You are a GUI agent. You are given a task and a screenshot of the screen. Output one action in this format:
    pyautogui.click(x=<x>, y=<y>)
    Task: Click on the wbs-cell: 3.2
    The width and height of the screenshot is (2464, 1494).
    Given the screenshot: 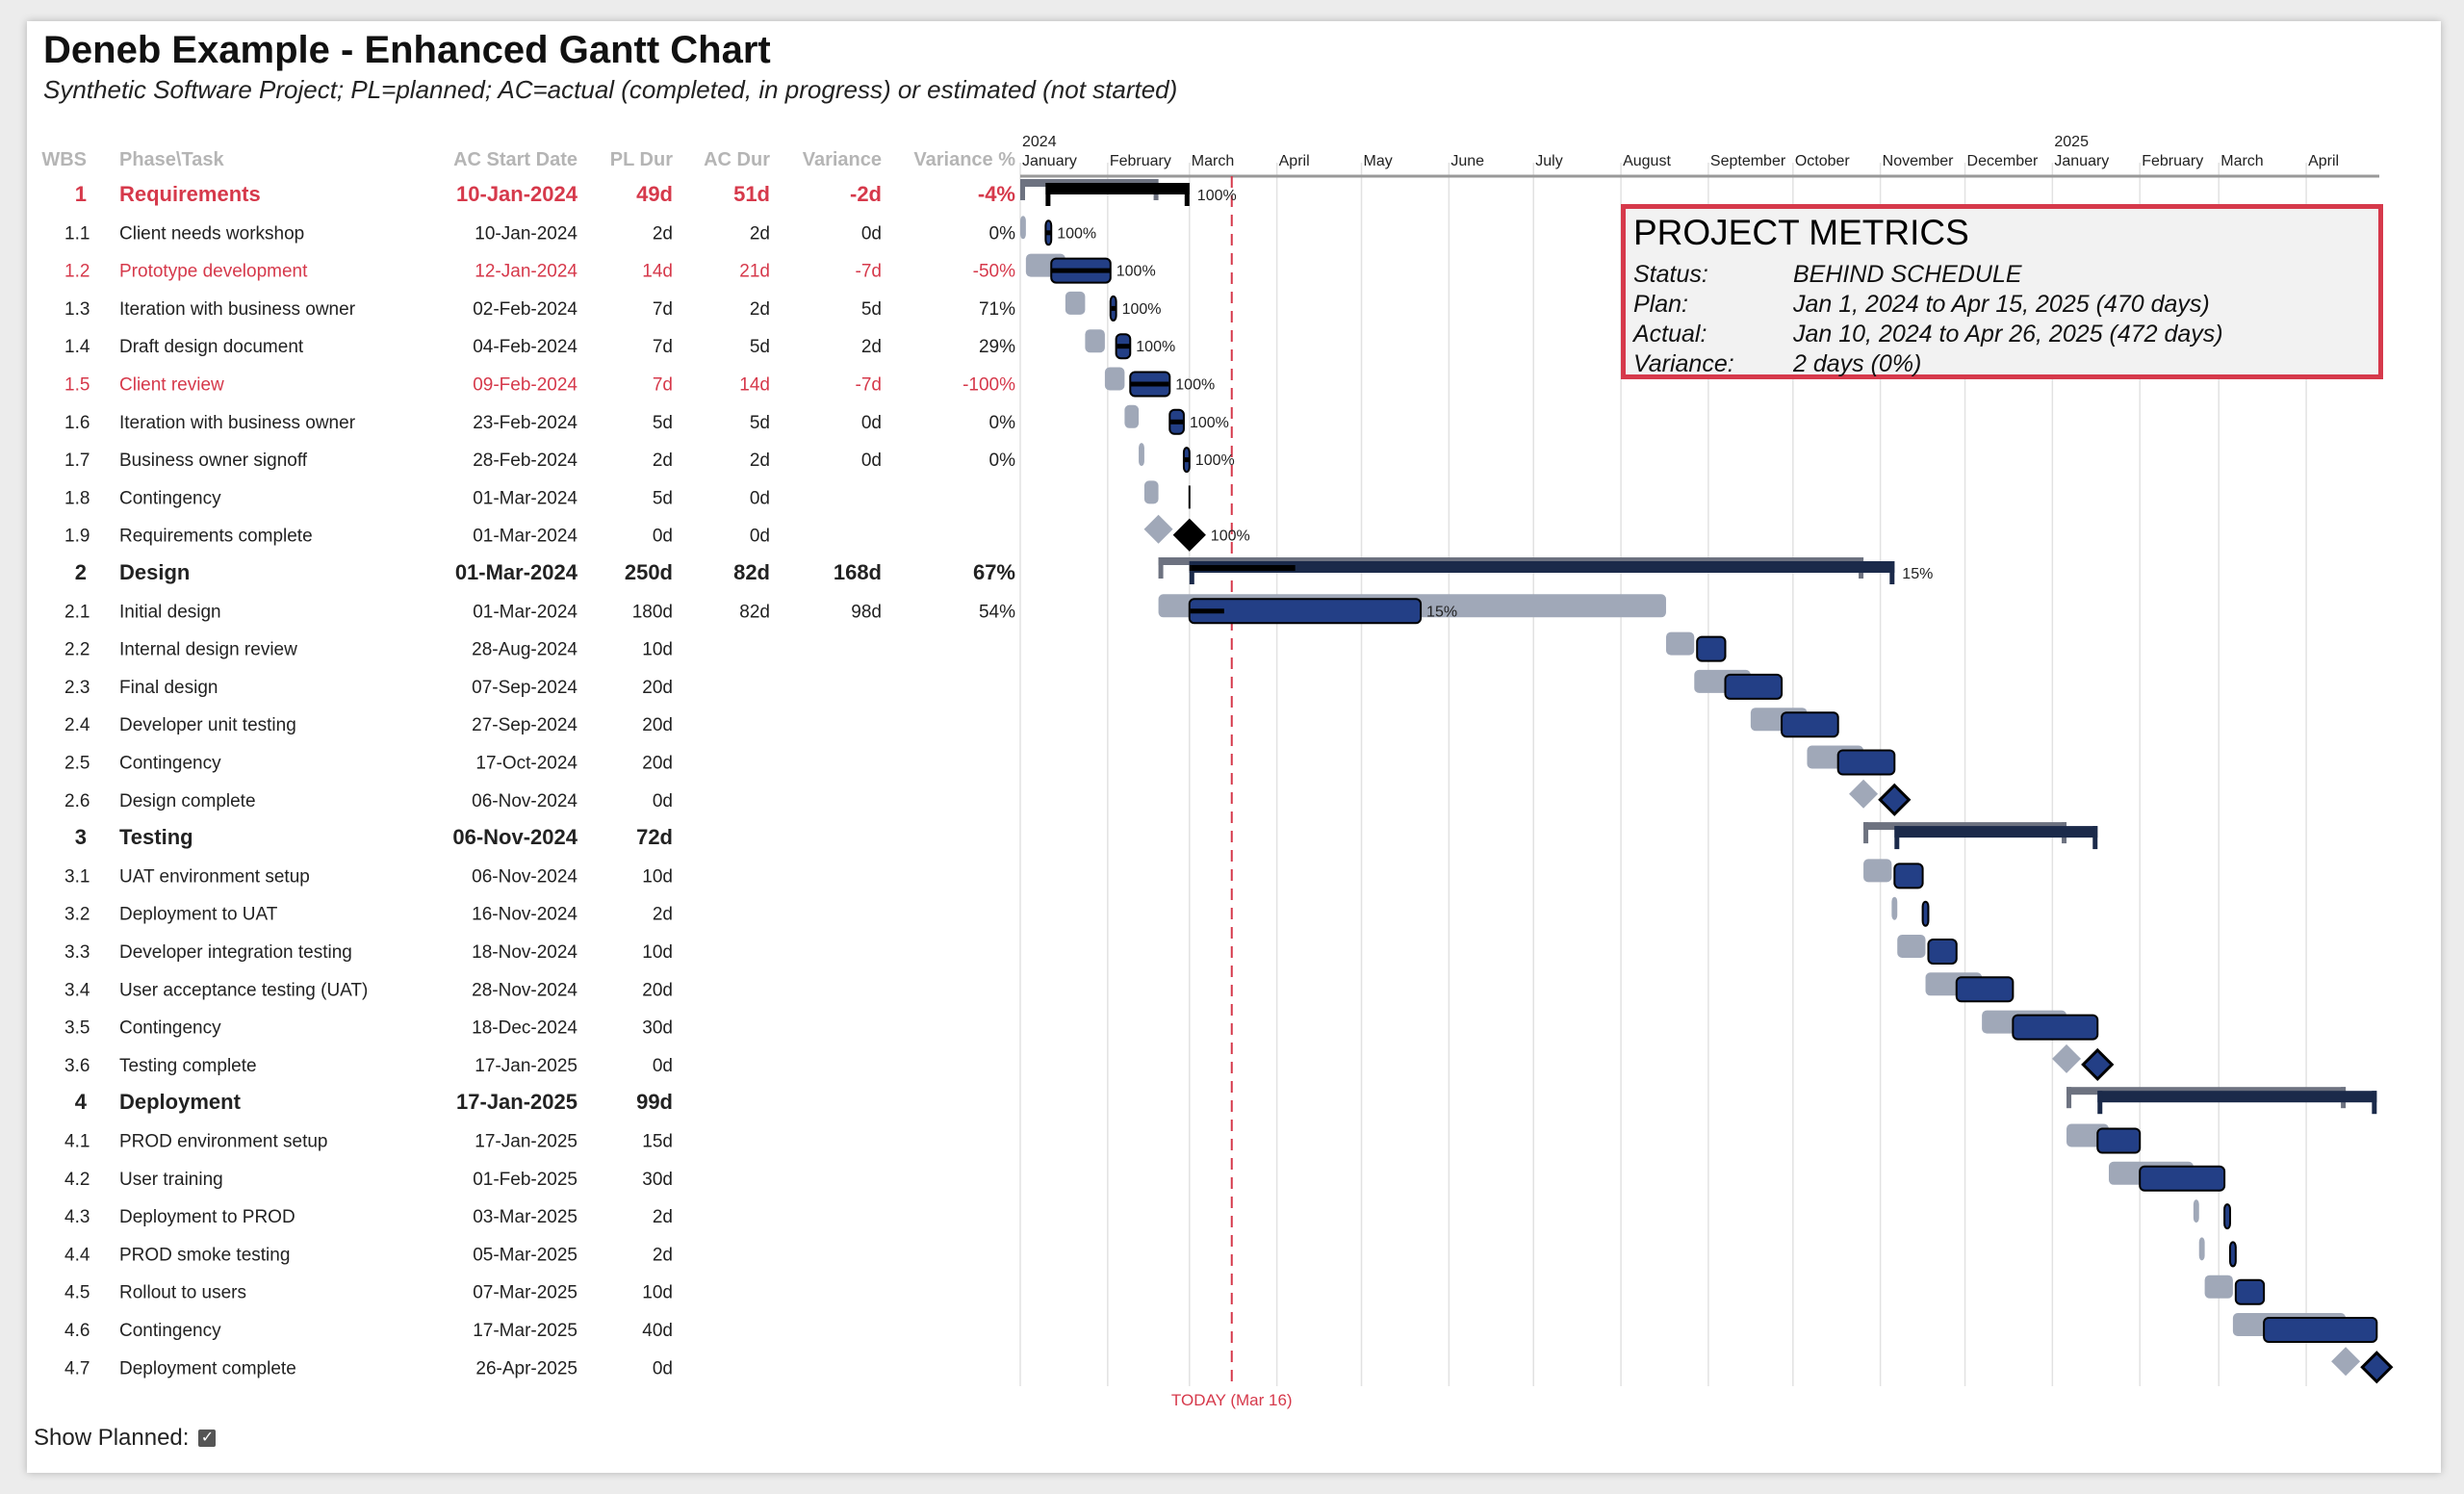 What is the action you would take?
    pyautogui.click(x=77, y=915)
    